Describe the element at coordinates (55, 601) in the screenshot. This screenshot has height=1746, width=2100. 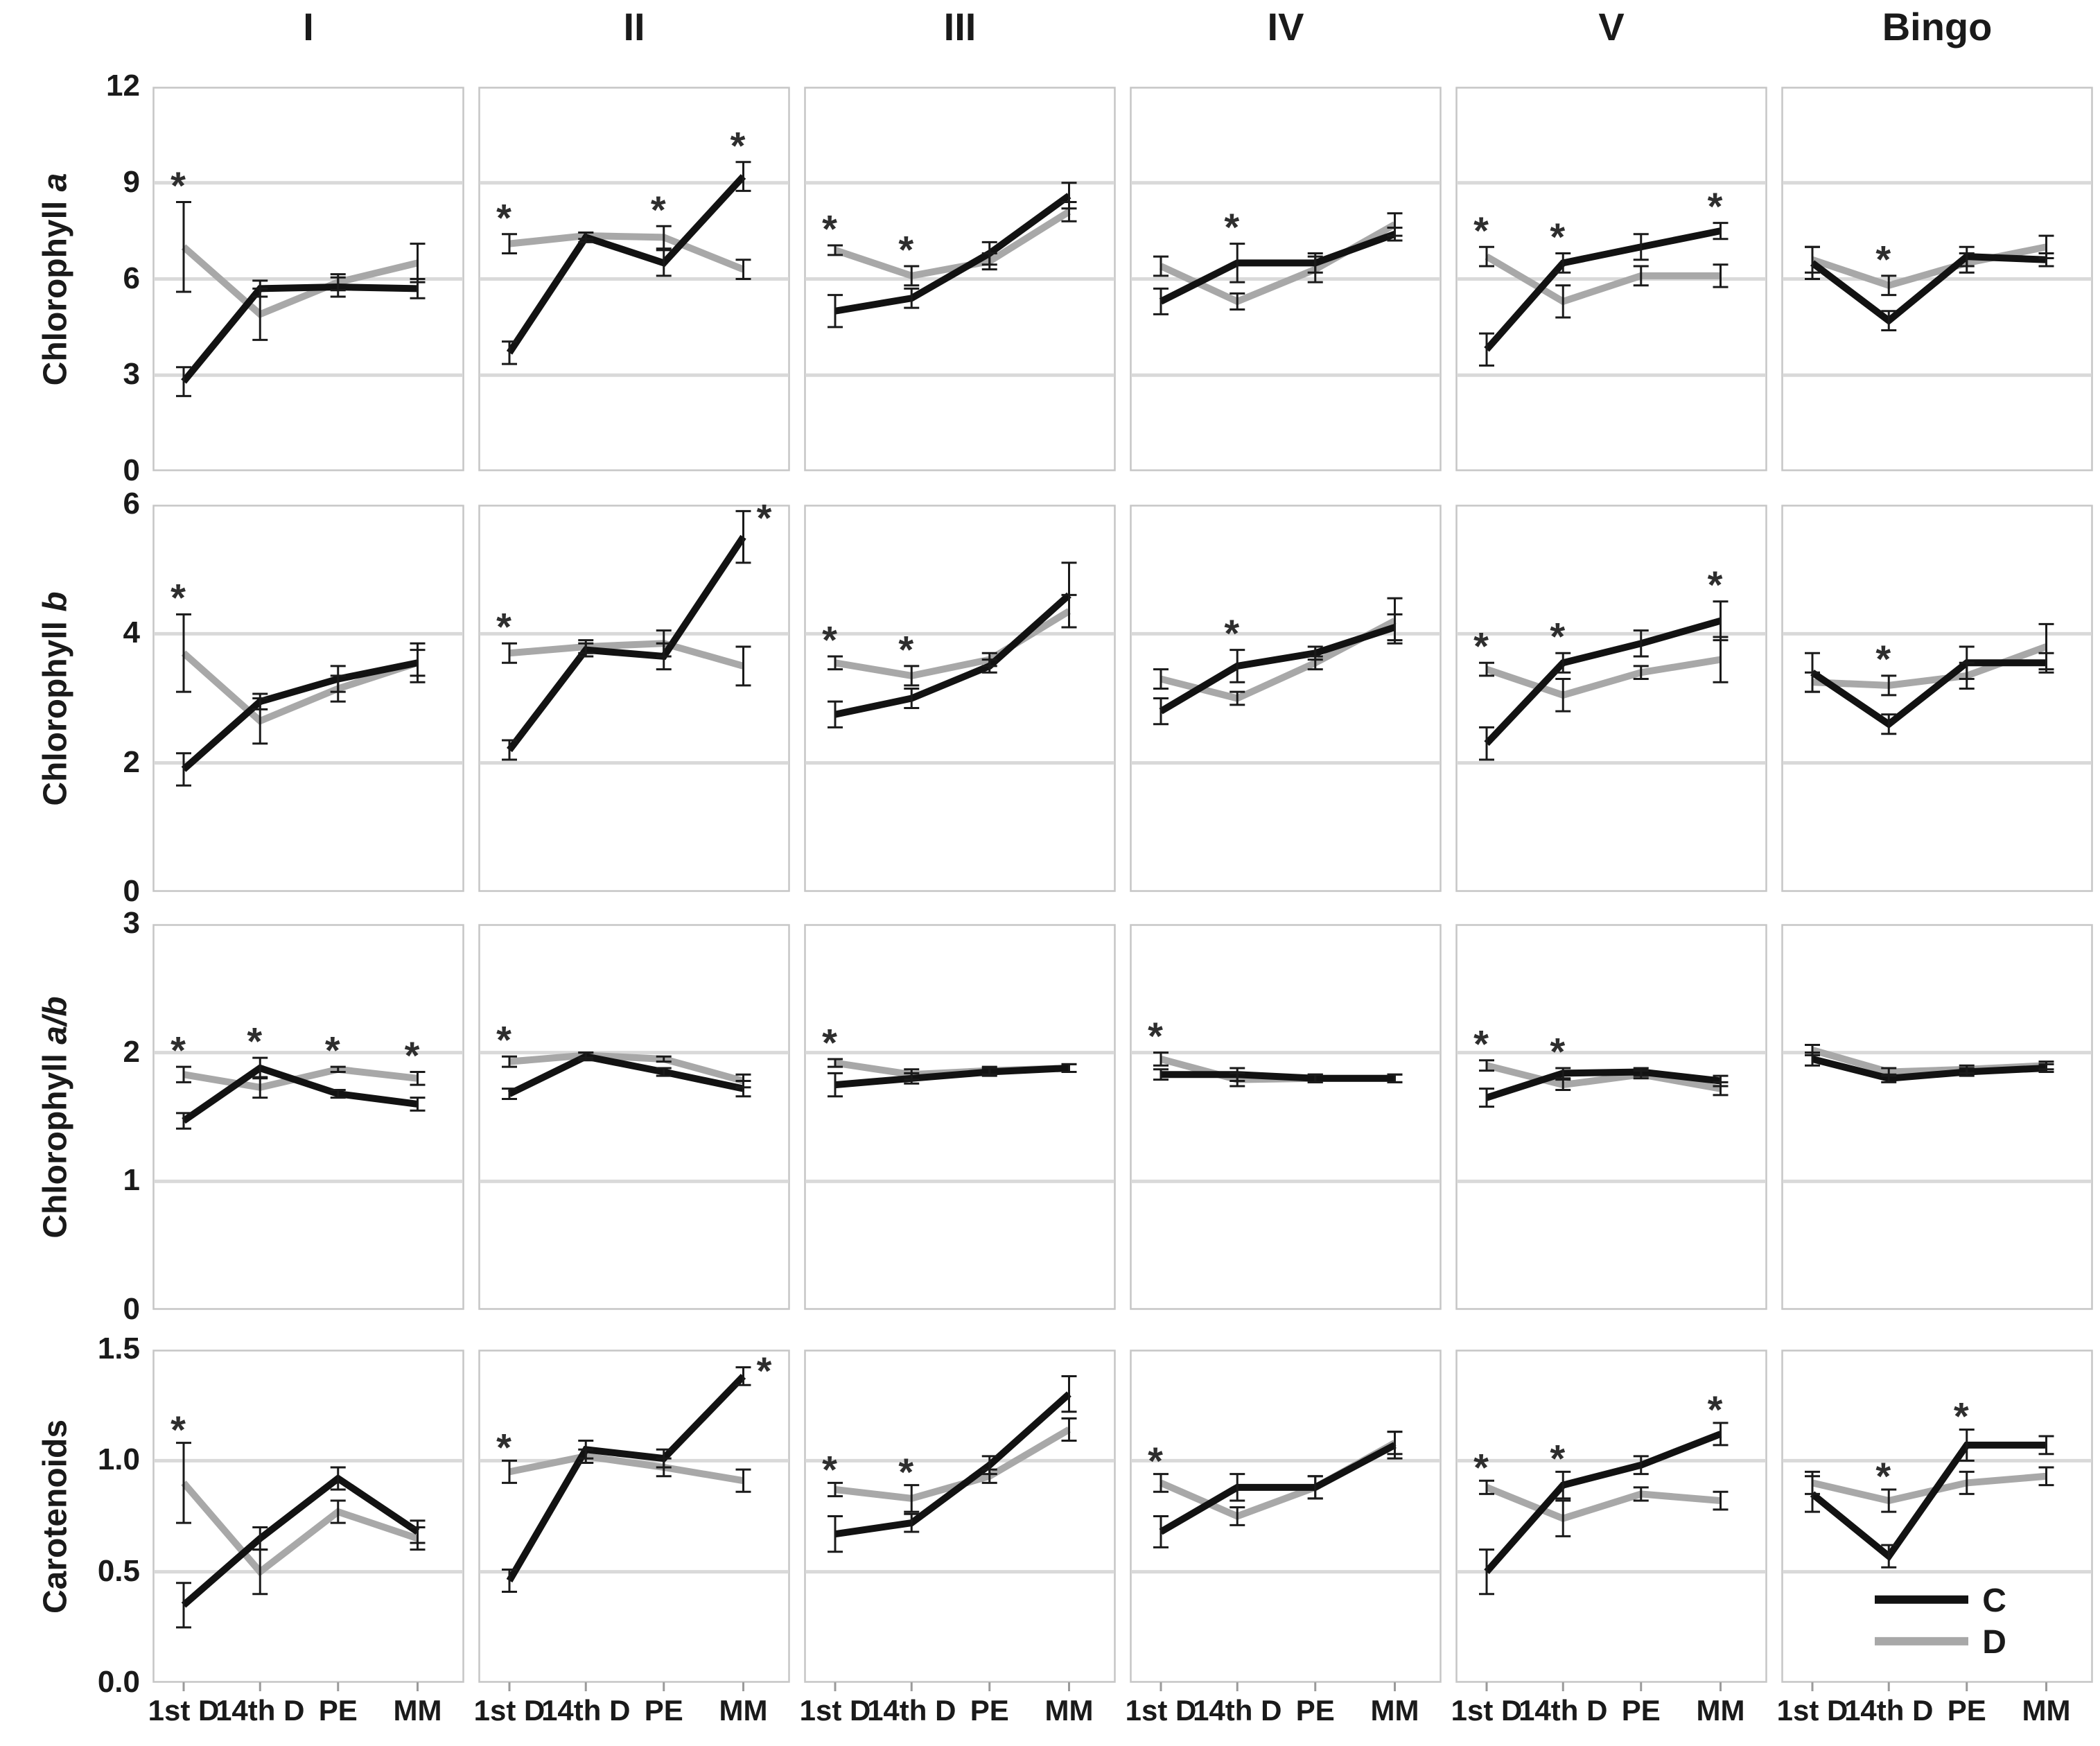
I see `row-label-italic: b` at that location.